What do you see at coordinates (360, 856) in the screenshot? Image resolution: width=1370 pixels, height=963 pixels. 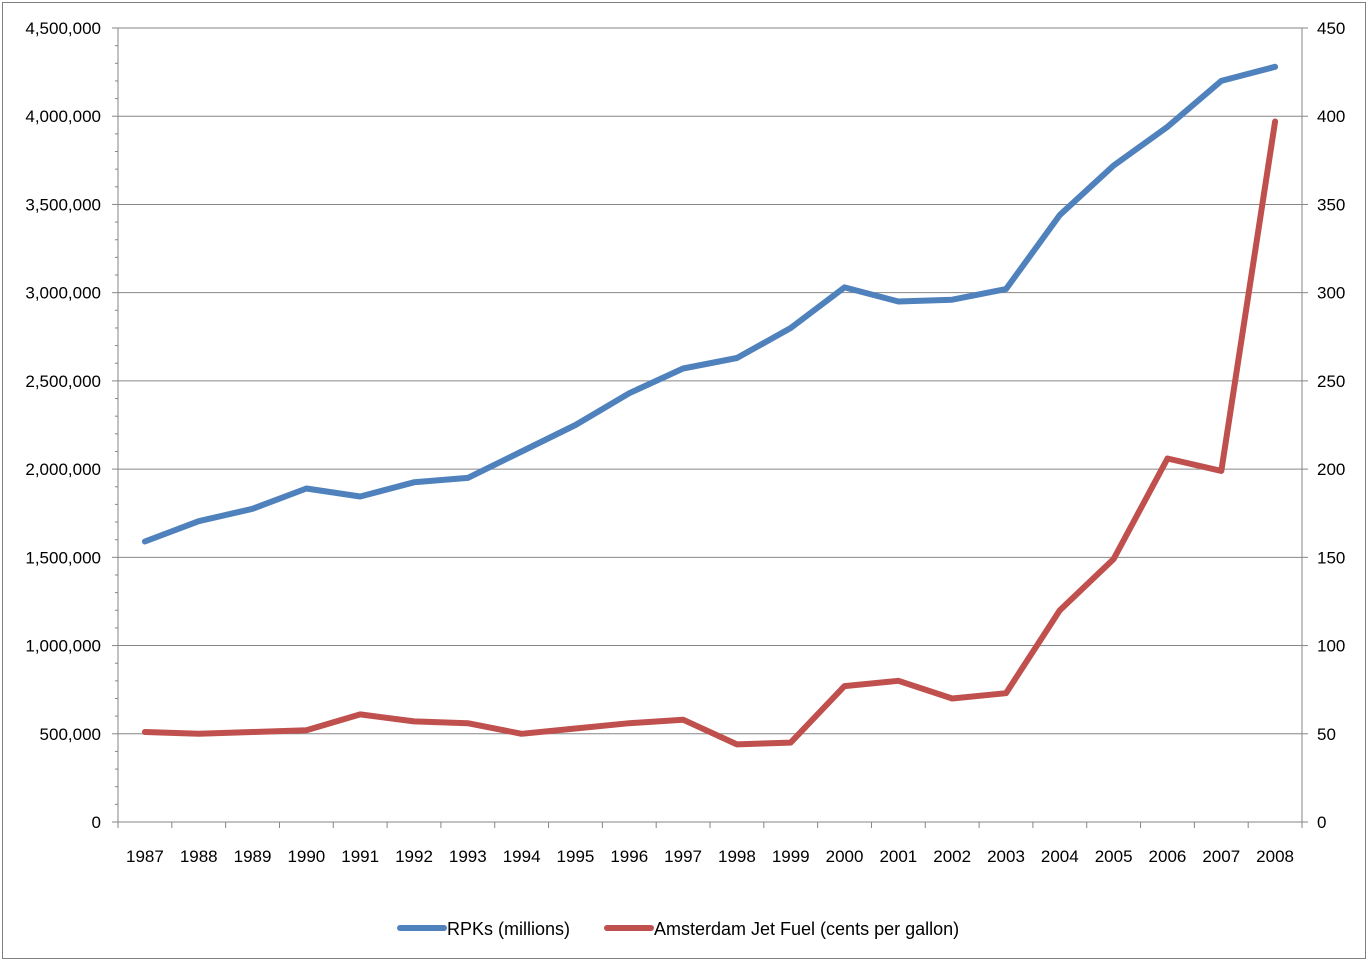 I see `x-tick-label: 1991` at bounding box center [360, 856].